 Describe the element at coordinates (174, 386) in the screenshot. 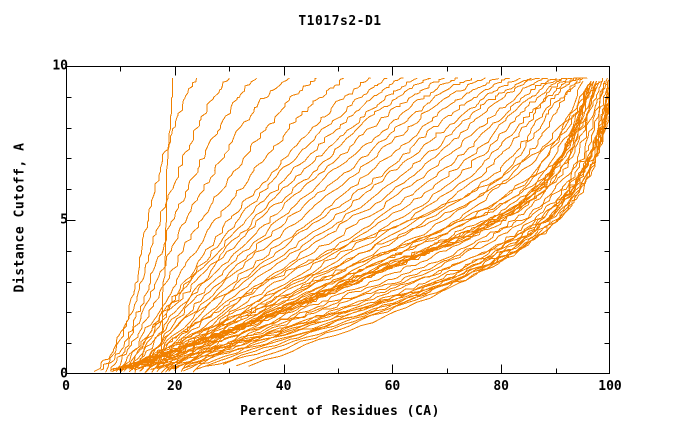

I see `x-tick-label-20: 20` at that location.